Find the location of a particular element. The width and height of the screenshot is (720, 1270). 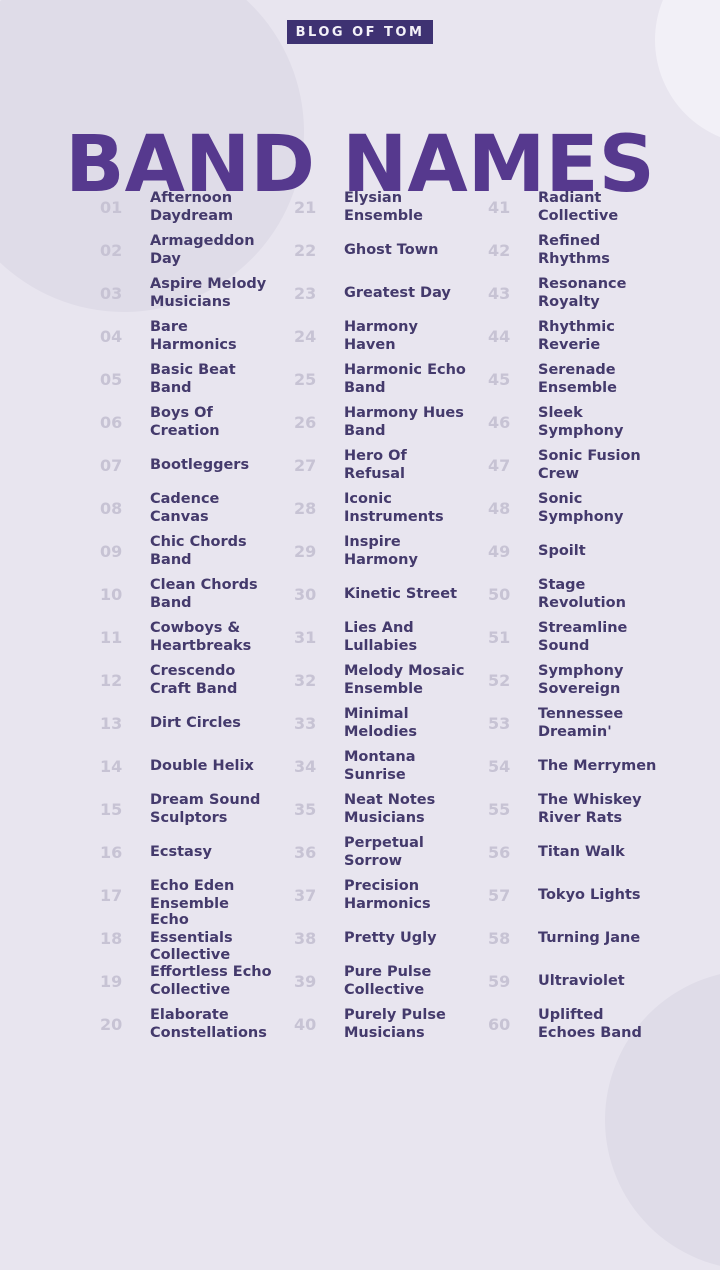

band-name: Clean Chords Band is located at coordinates (204, 594).